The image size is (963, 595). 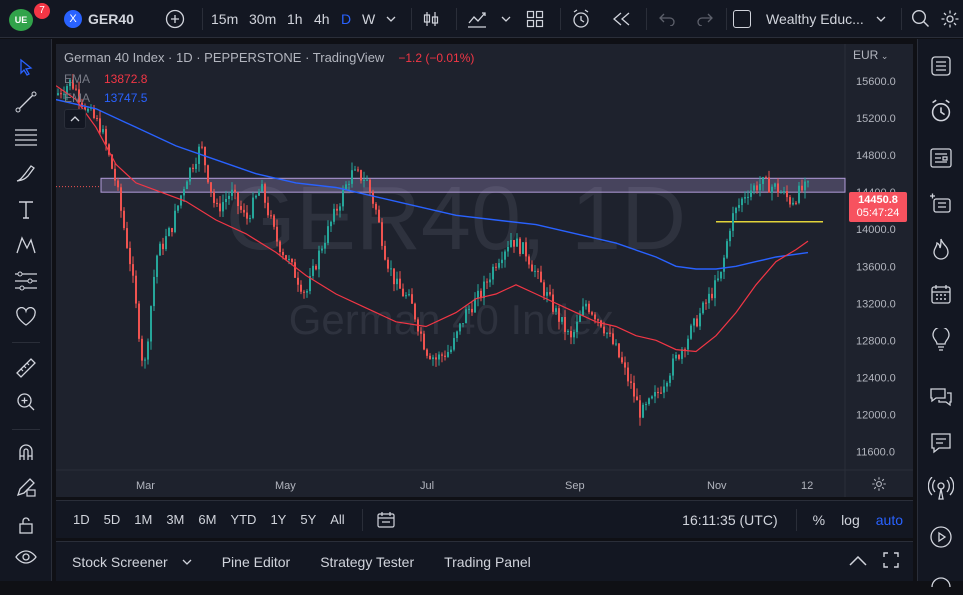 What do you see at coordinates (487, 562) in the screenshot?
I see `tab-trading-panel: Trading Panel` at bounding box center [487, 562].